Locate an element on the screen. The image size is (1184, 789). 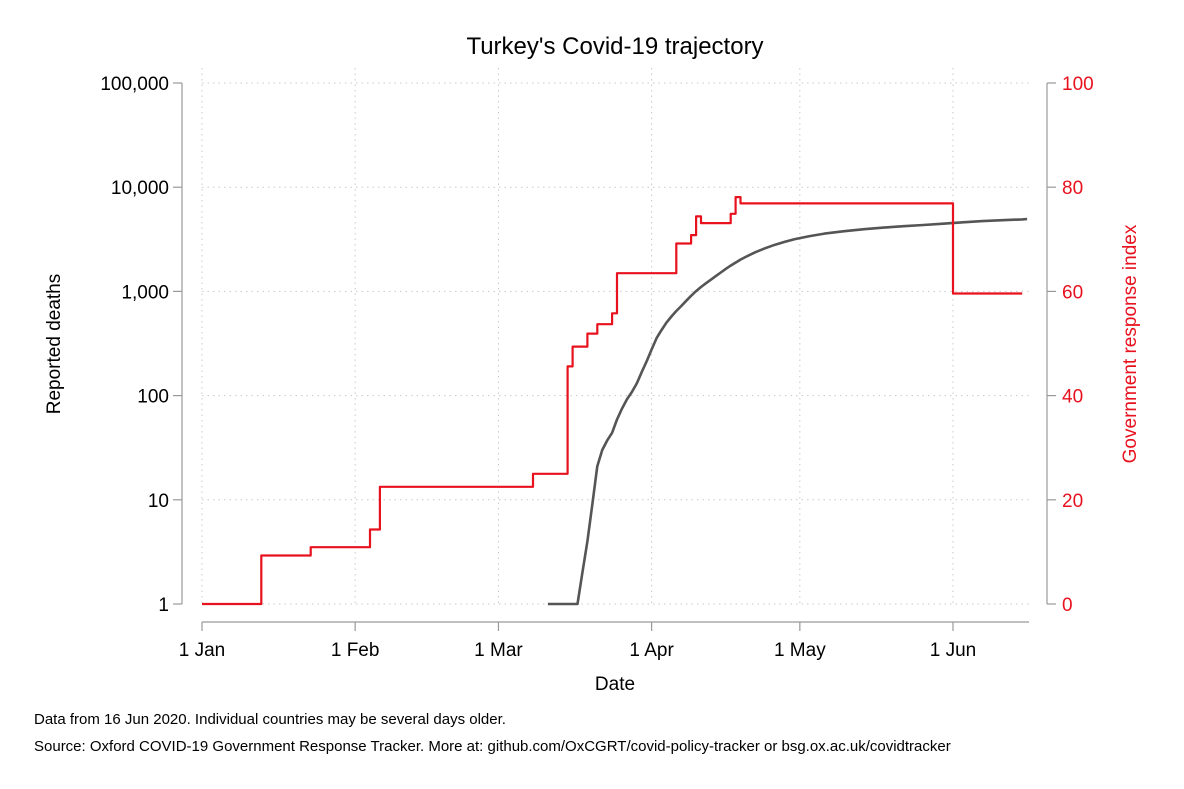
y-left-tick-label: 1 is located at coordinates (163, 605).